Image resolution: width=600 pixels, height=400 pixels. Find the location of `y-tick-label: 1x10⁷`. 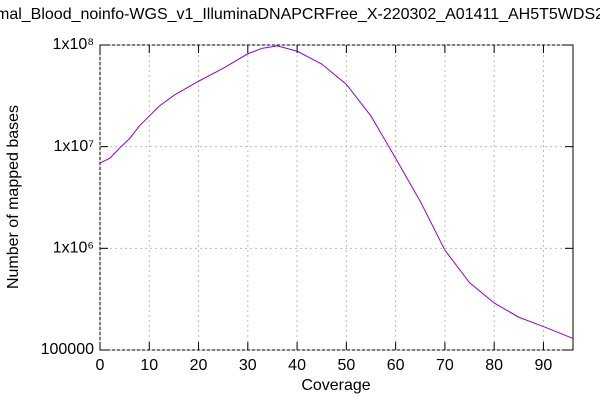

y-tick-label: 1x10⁷ is located at coordinates (74, 146).